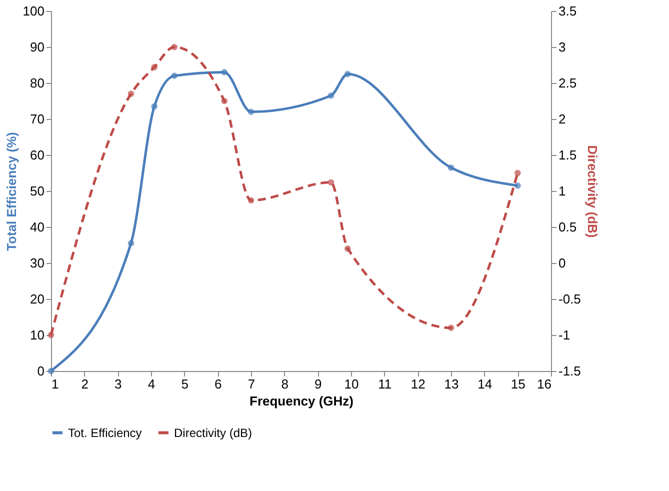 The height and width of the screenshot is (491, 669). Describe the element at coordinates (37, 263) in the screenshot. I see `y-tick-label: 30` at that location.